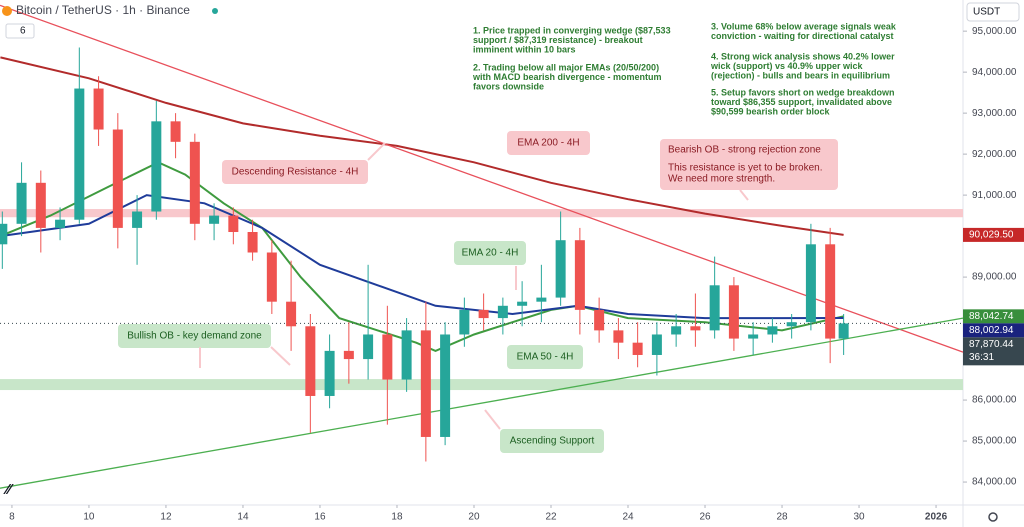 This screenshot has height=527, width=1024. I want to click on y-tick-label: 89,000.00, so click(994, 277).